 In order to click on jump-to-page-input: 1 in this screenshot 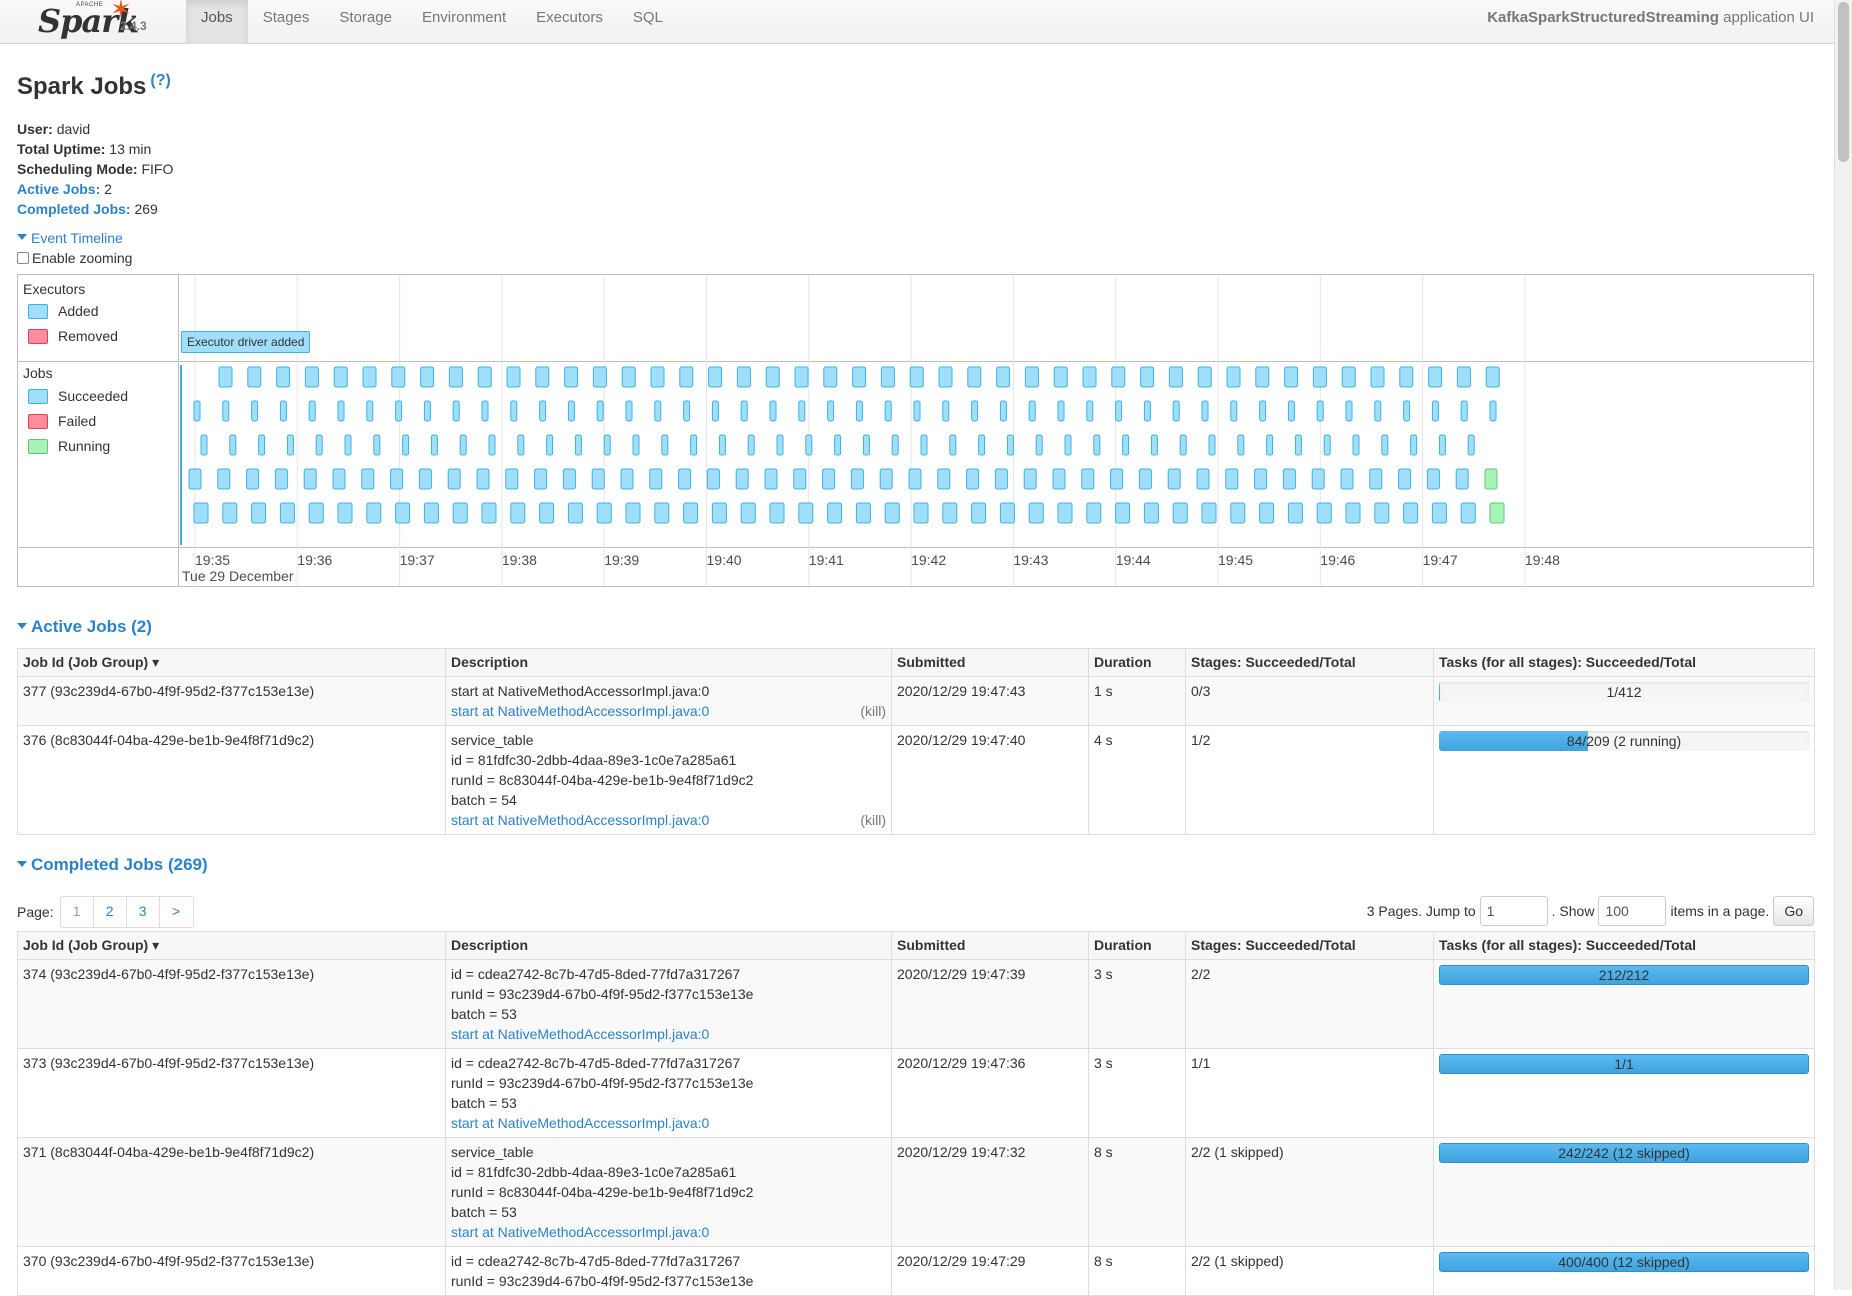, I will do `click(1513, 911)`.